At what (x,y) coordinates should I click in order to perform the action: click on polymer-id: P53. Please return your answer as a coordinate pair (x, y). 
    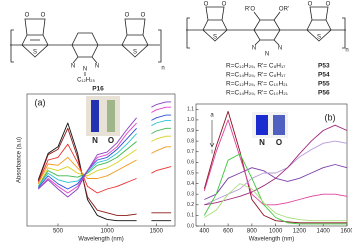
    Looking at the image, I should click on (324, 66).